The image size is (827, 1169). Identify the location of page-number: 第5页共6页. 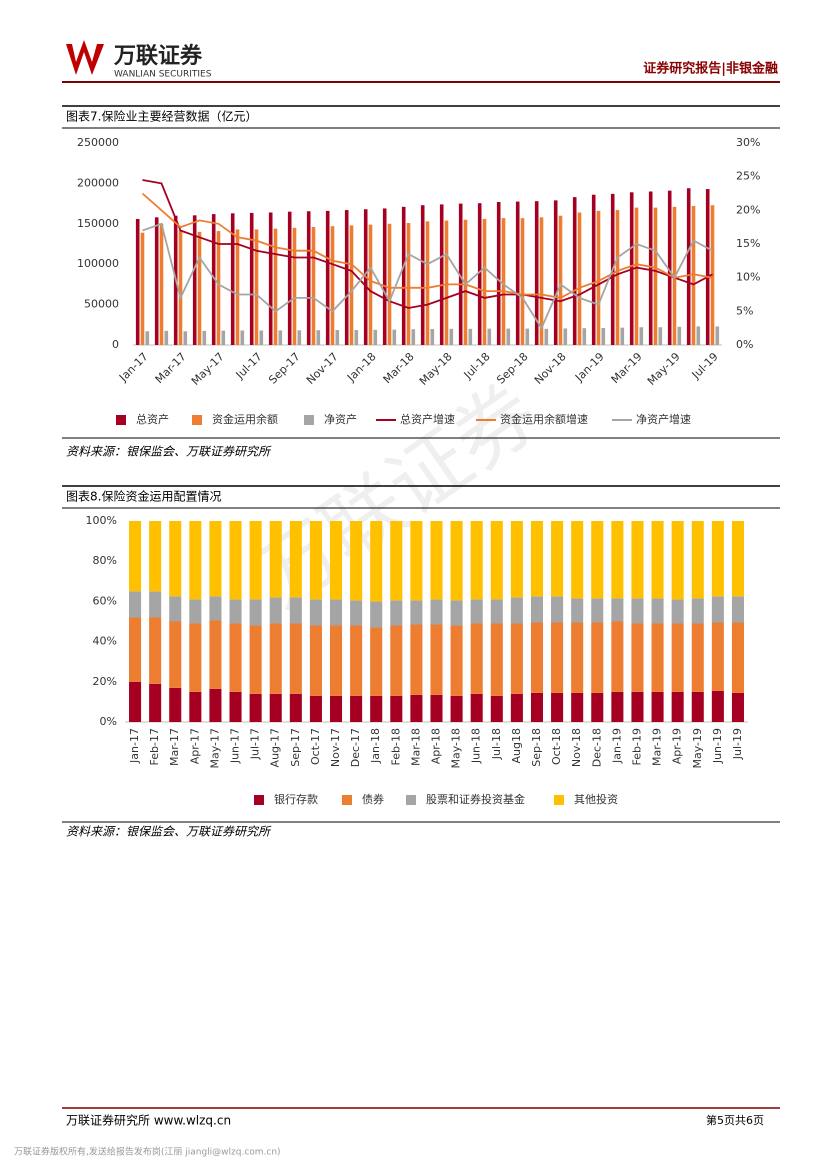
(735, 1120).